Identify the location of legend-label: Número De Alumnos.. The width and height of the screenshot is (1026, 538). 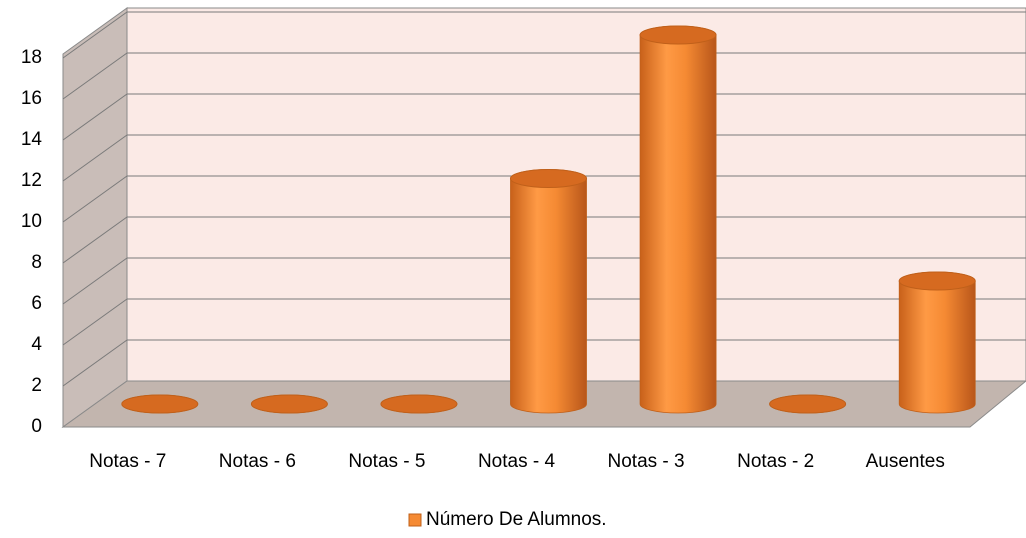
(516, 519).